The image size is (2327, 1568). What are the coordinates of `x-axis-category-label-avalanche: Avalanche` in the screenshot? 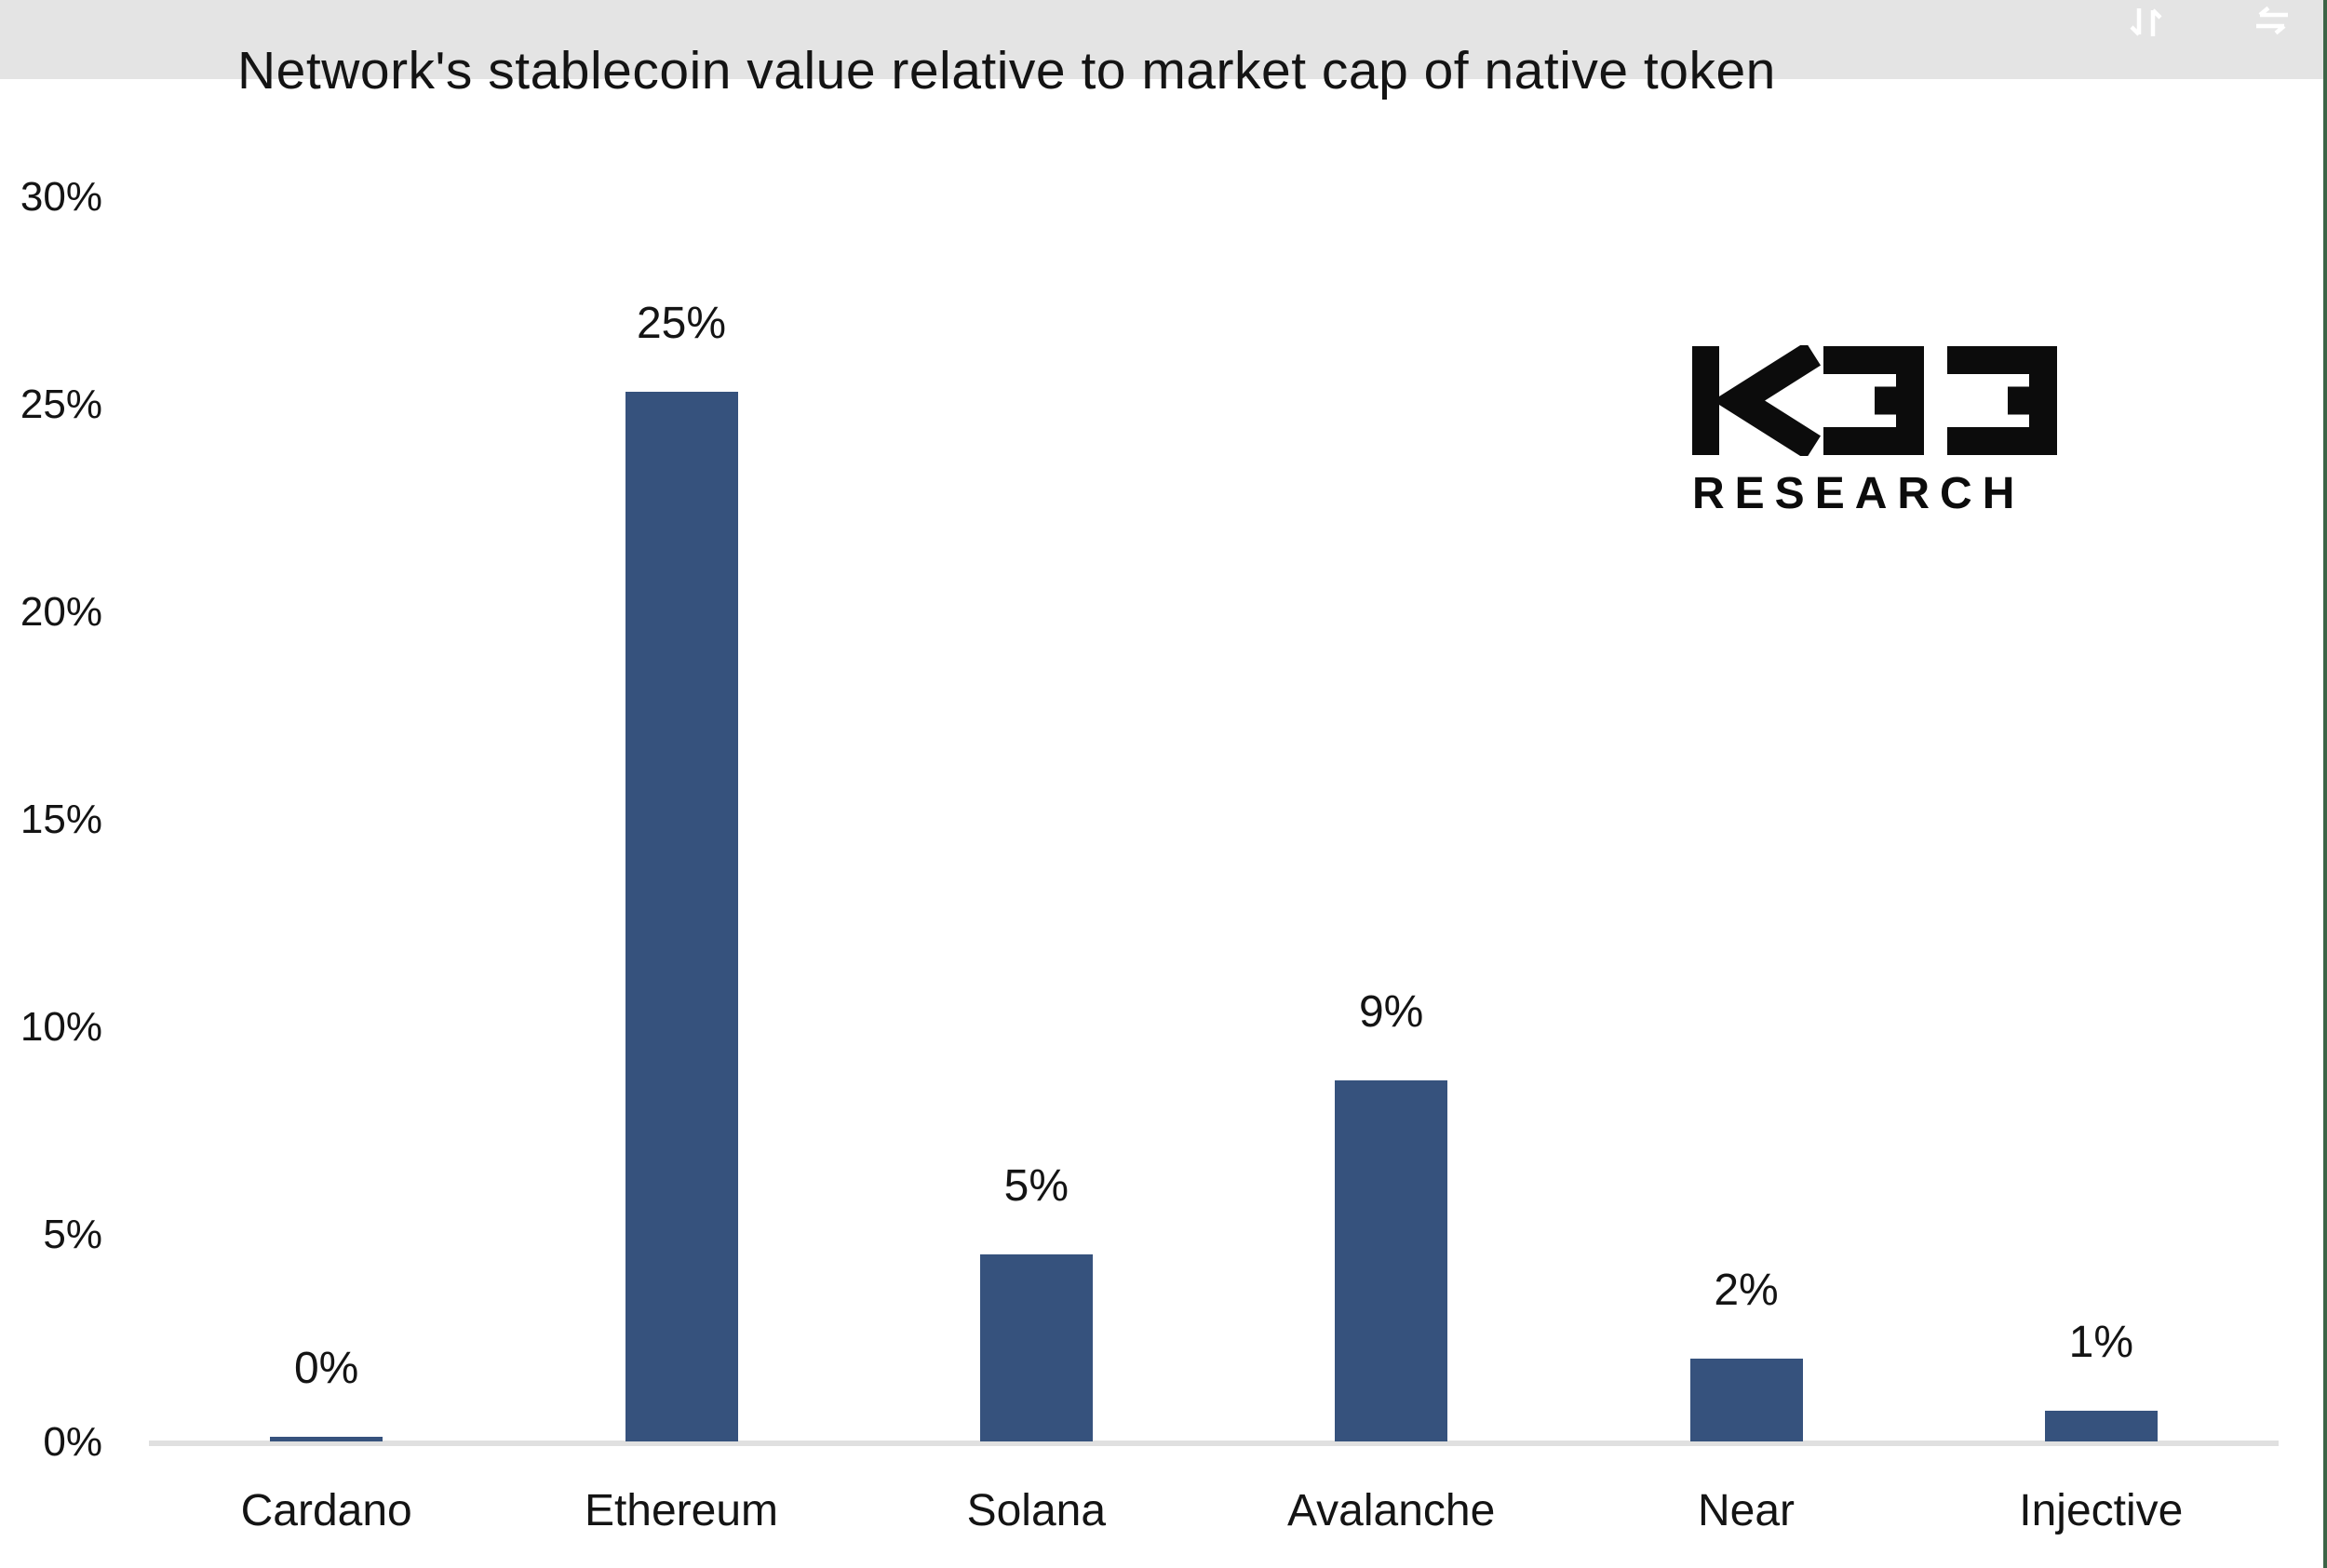 It's located at (1391, 1510).